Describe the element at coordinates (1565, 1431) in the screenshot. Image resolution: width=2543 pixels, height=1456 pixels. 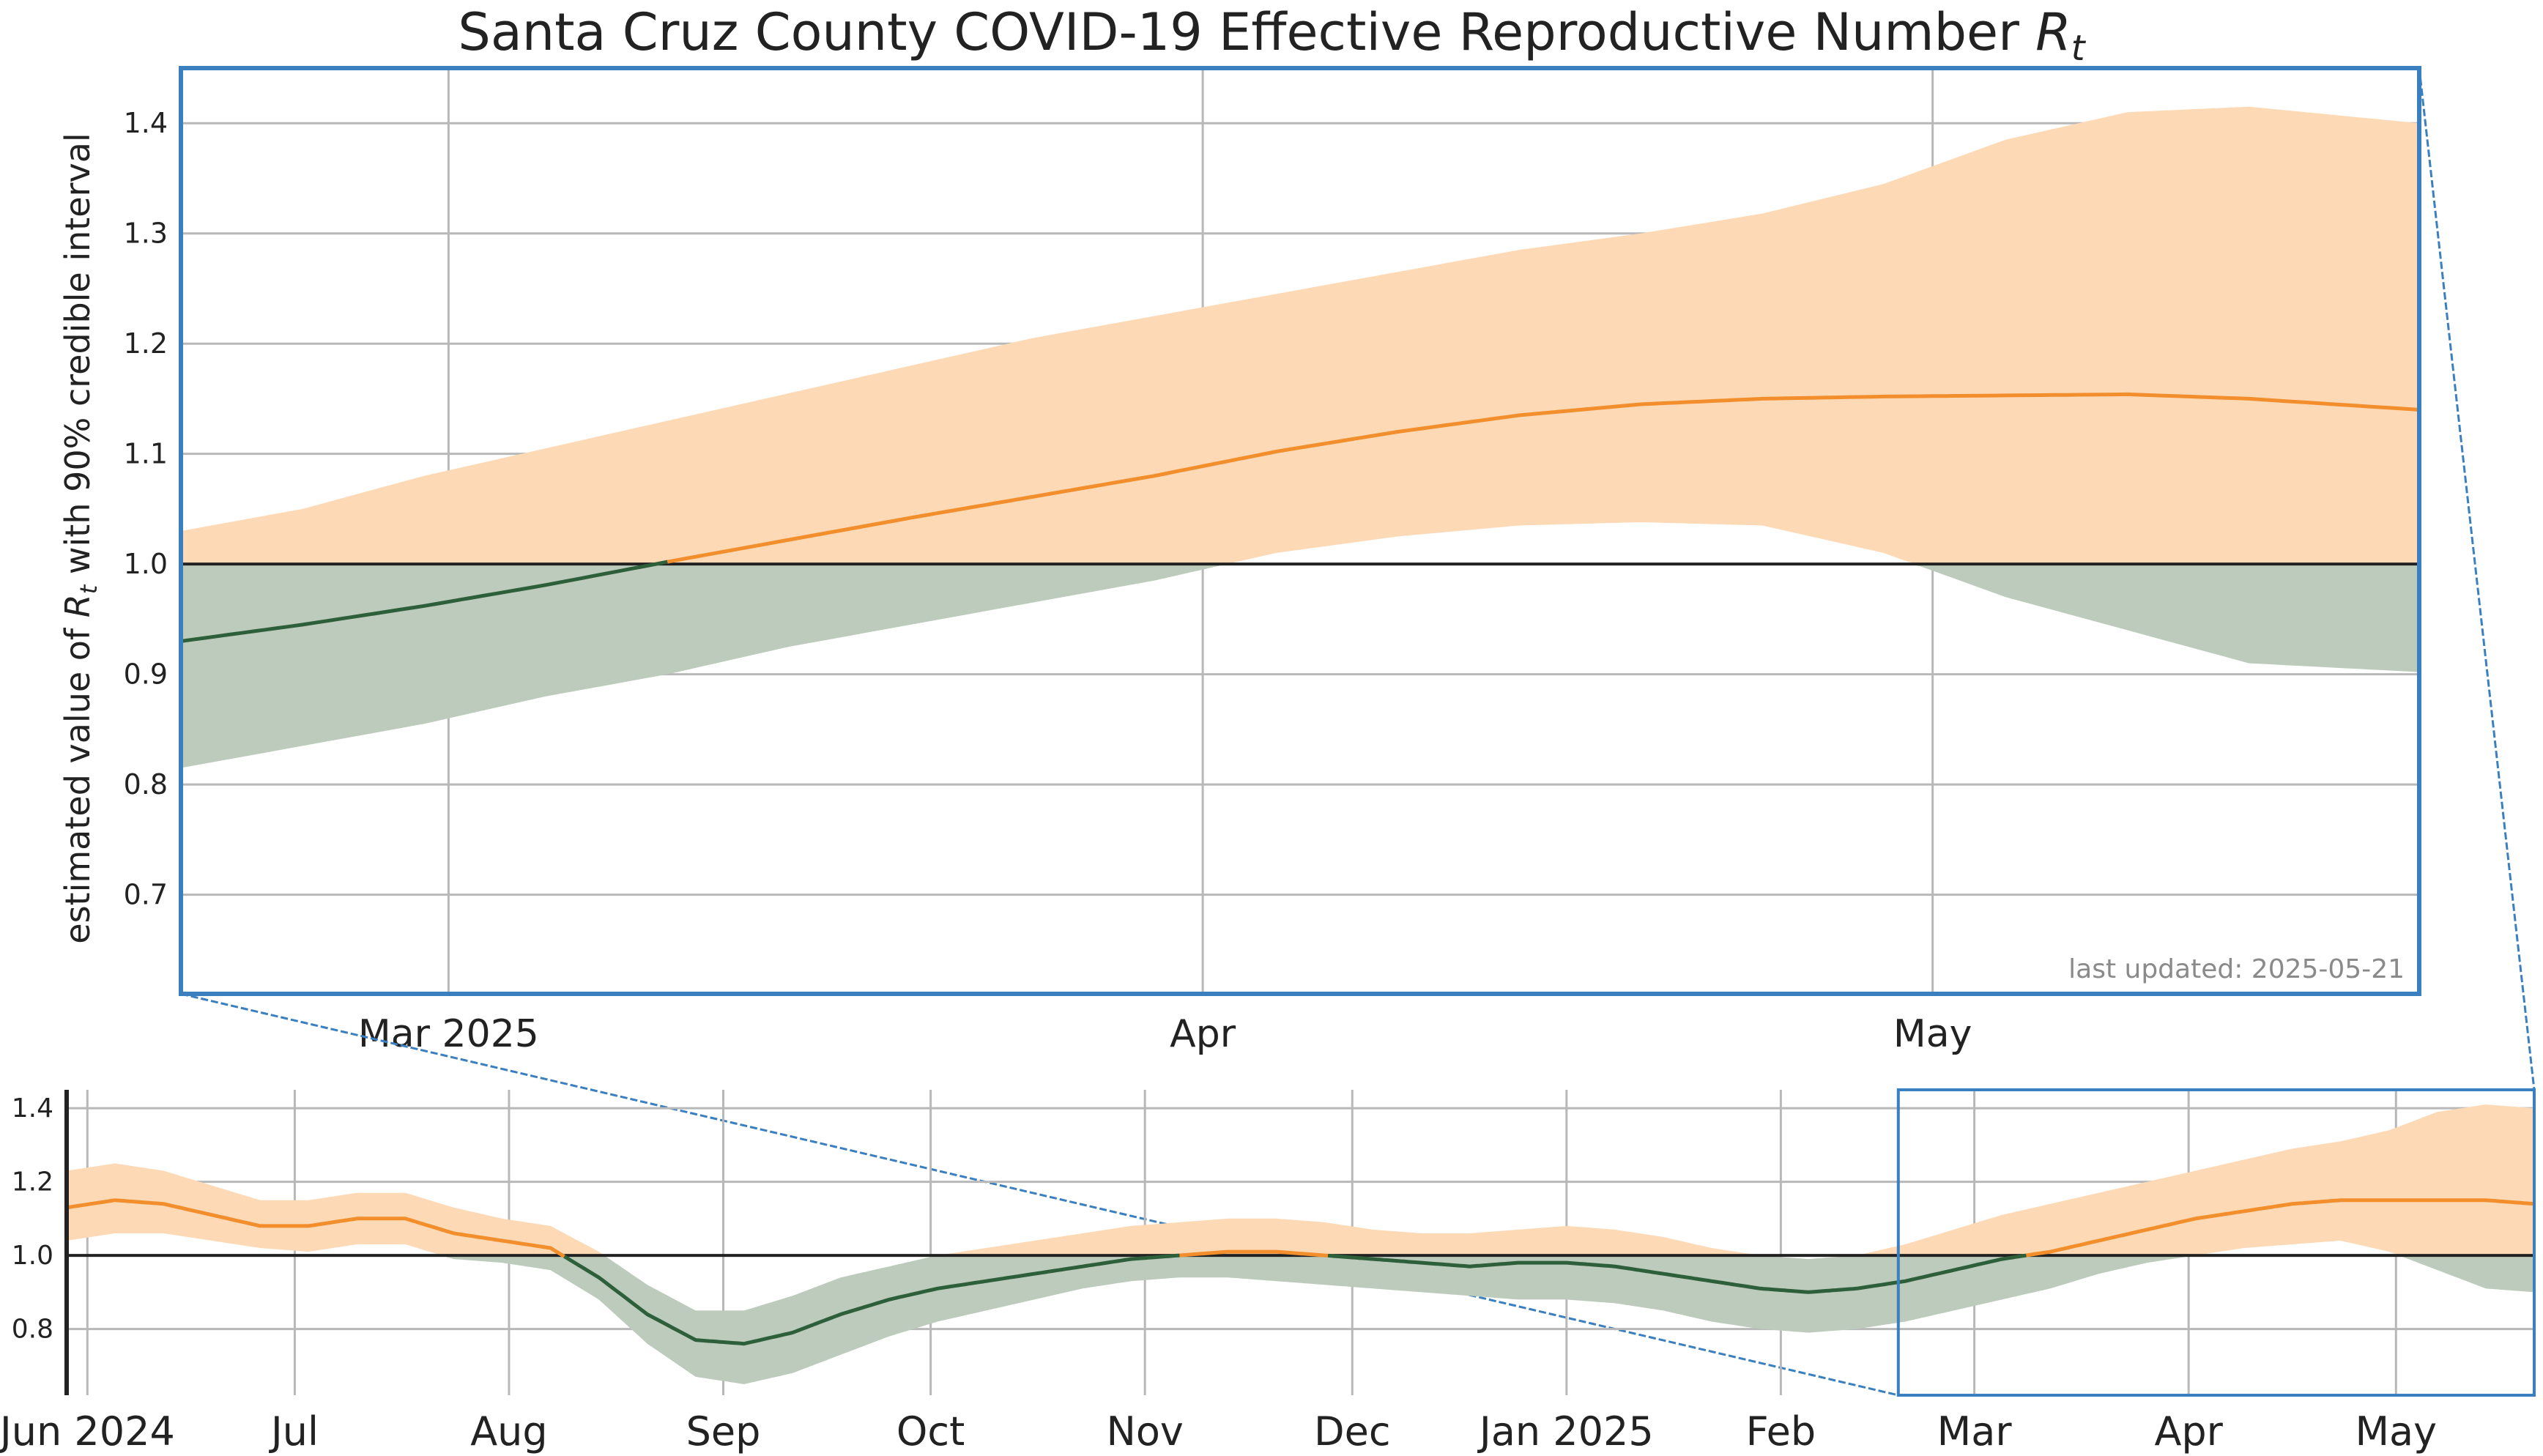
I see `x-tick-label: Jan 2025` at that location.